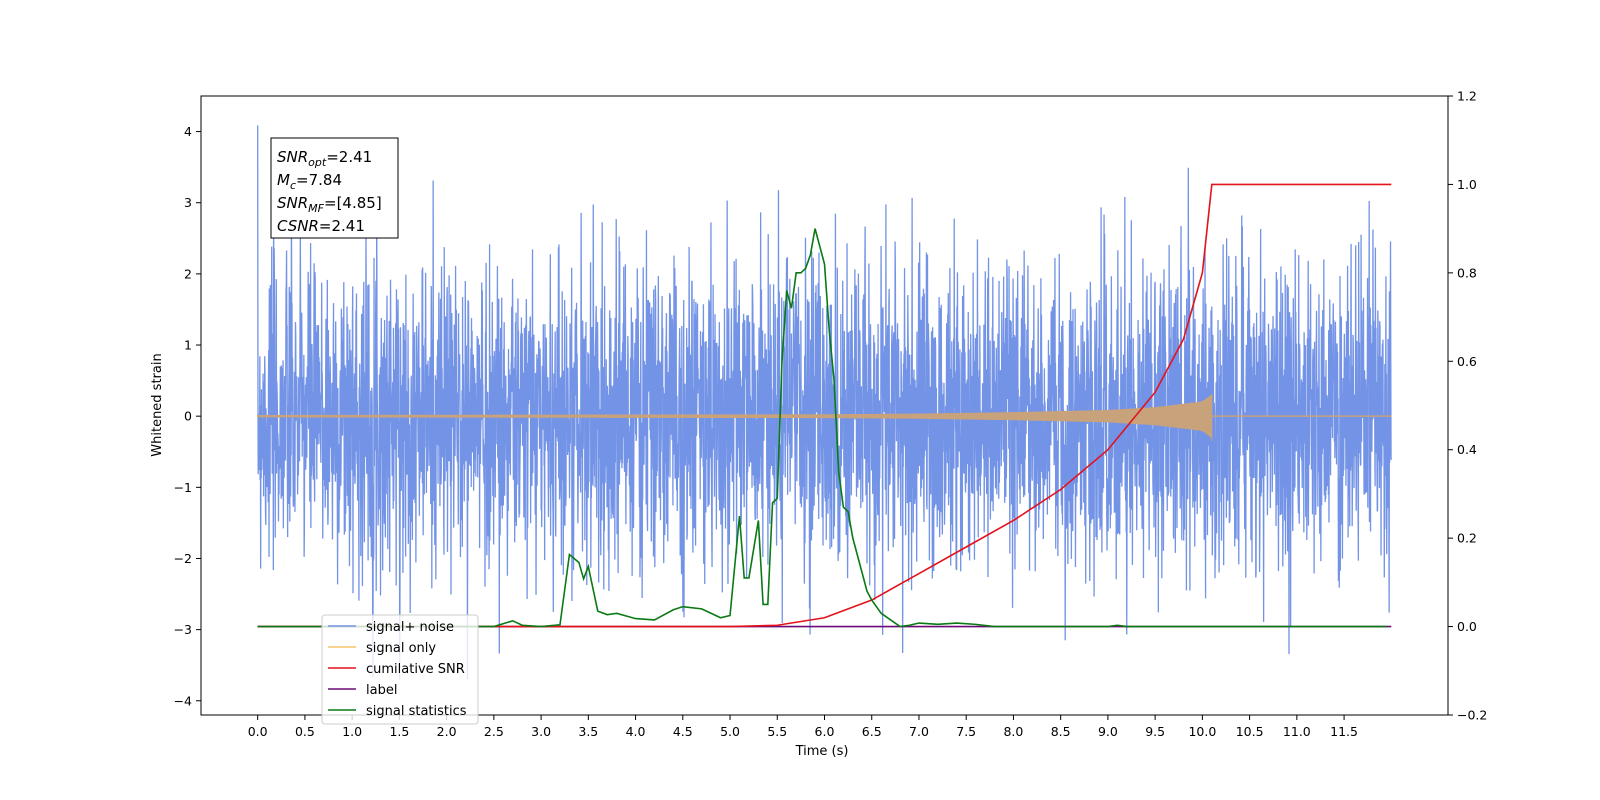 This screenshot has width=1600, height=800. I want to click on y-axis-label: Whitened strain, so click(157, 404).